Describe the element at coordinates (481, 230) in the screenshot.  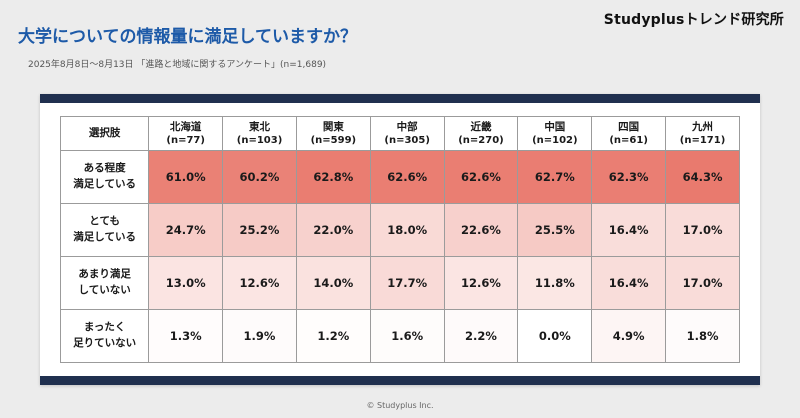
I see `value-cell: 22.6%` at that location.